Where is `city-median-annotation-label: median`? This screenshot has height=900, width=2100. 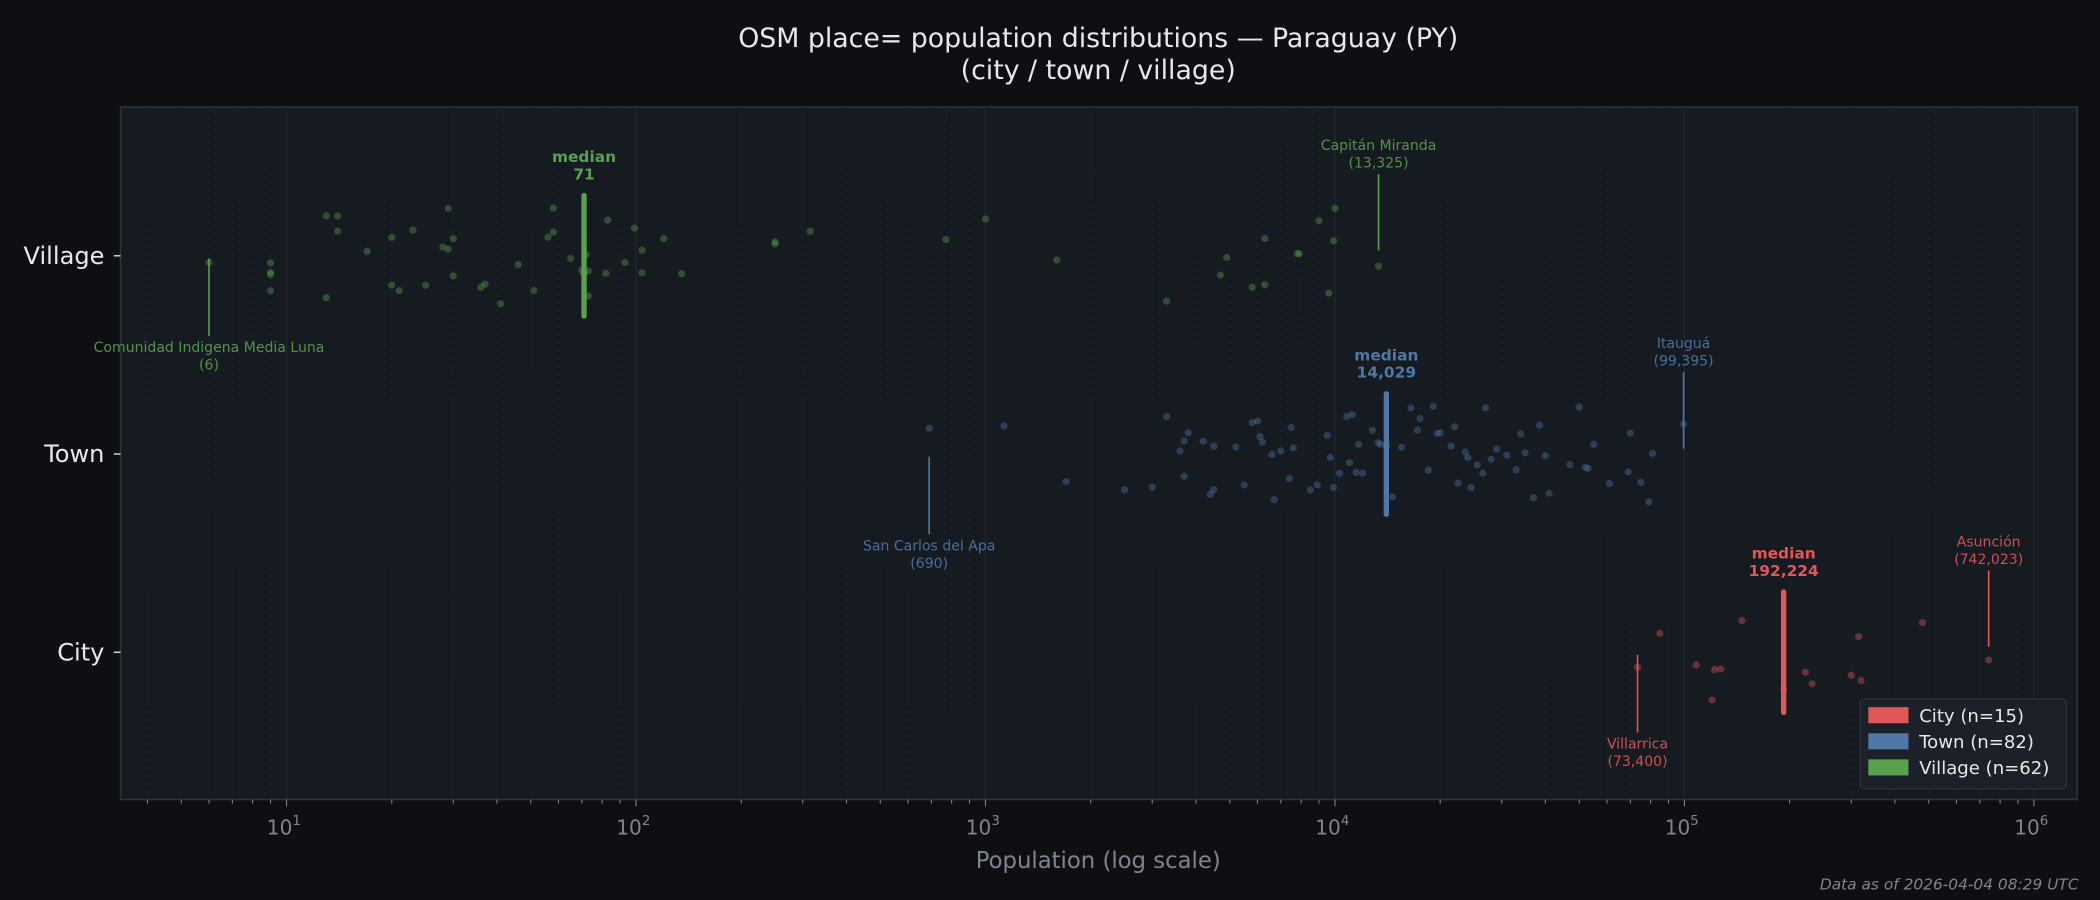
city-median-annotation-label: median is located at coordinates (1784, 553).